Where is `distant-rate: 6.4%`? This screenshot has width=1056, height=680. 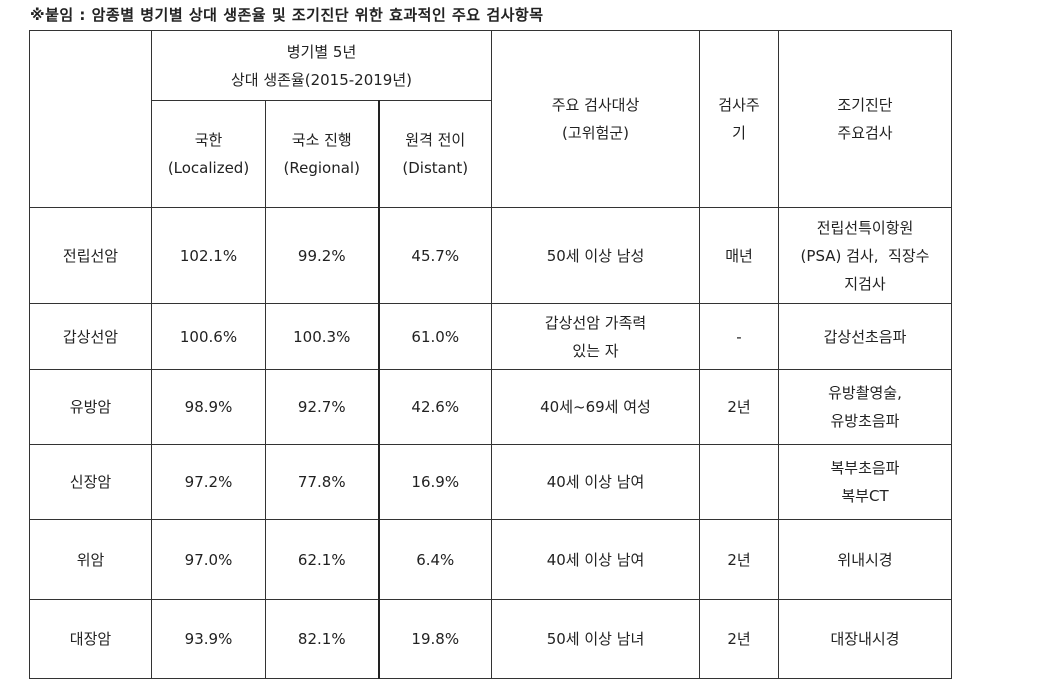
distant-rate: 6.4% is located at coordinates (435, 559).